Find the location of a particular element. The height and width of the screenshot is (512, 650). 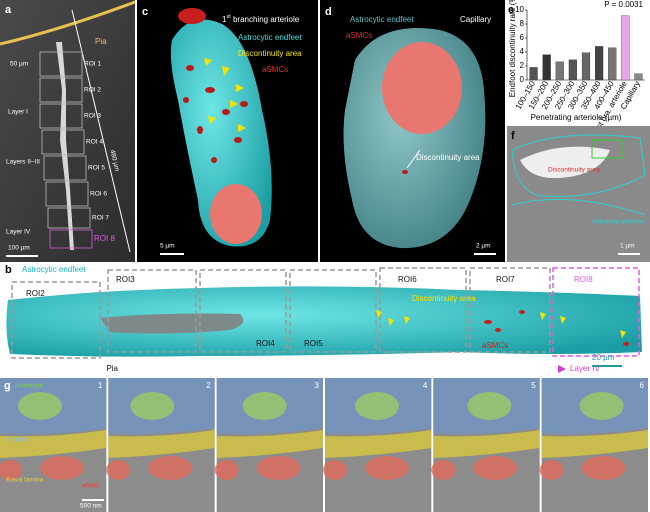

roi-label: ROI 8 is located at coordinates (104, 238).